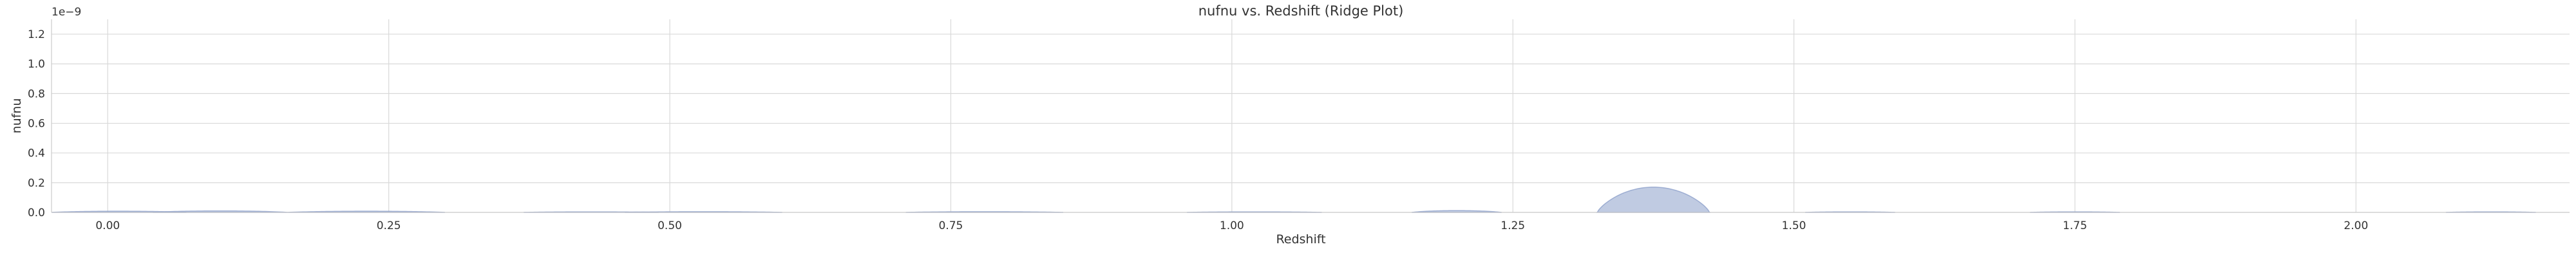 This screenshot has height=260, width=2576. I want to click on x-tick-label: 1.50, so click(1794, 226).